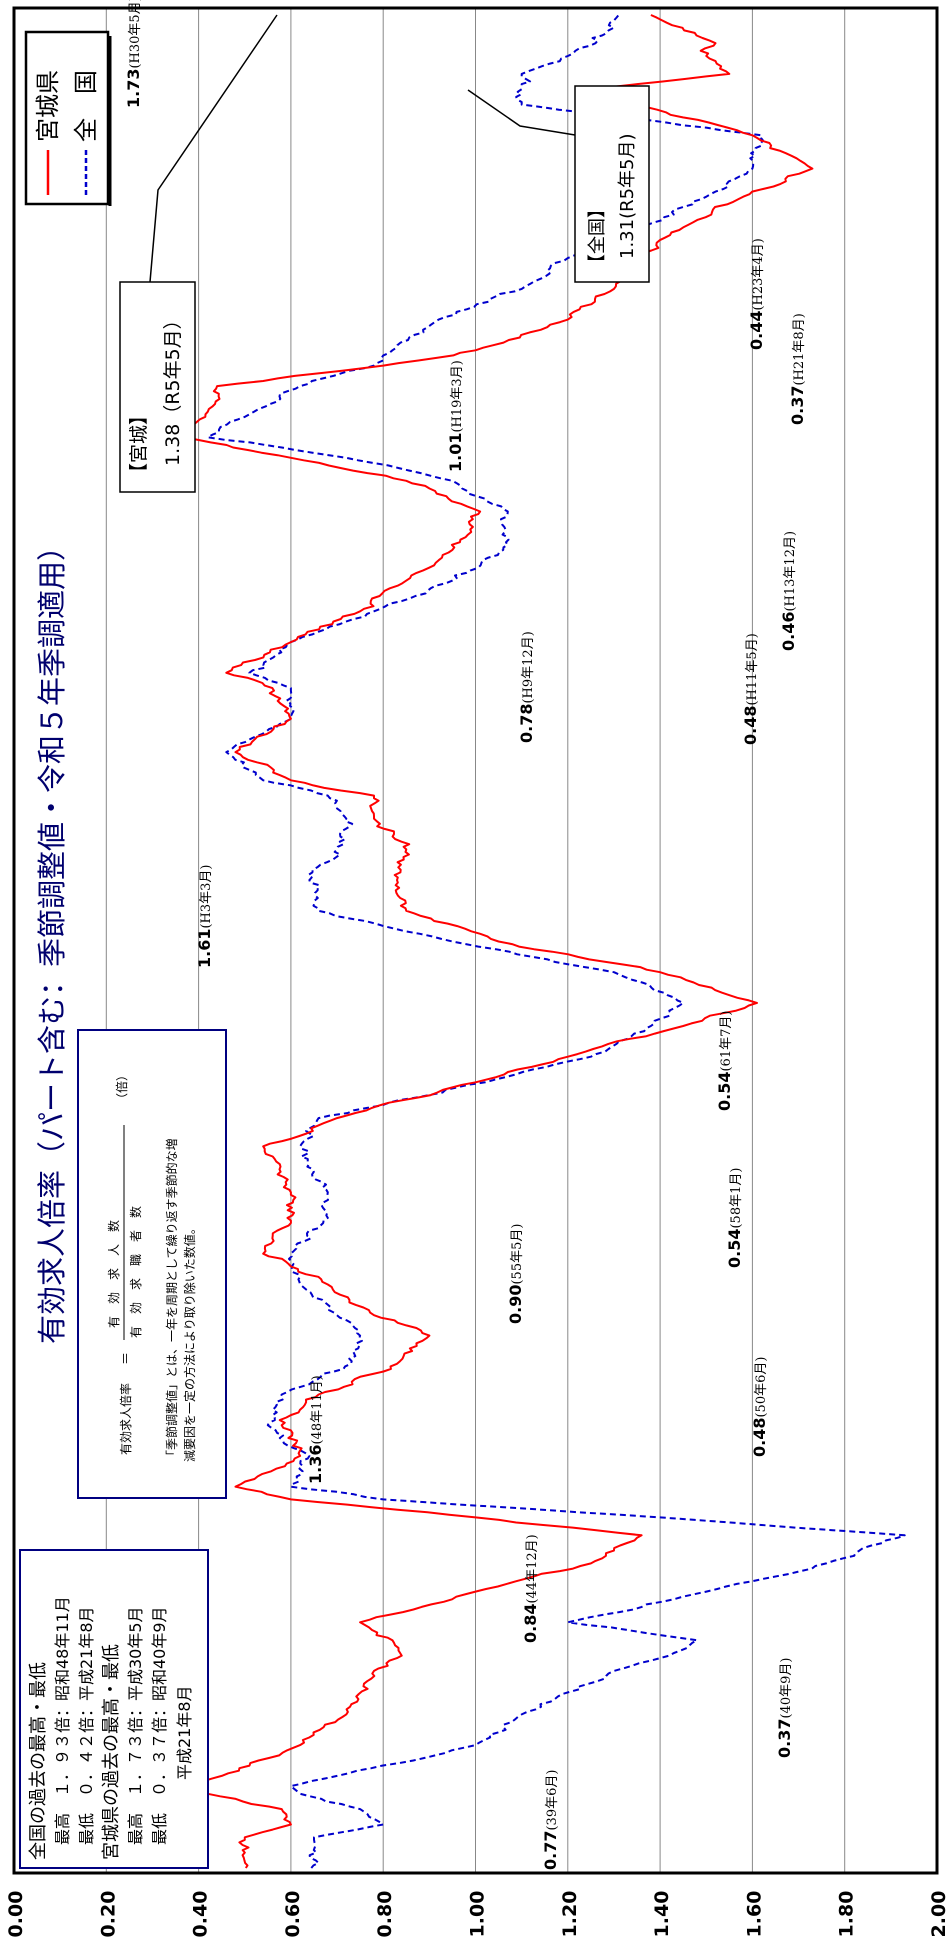 Image resolution: width=950 pixels, height=1951 pixels. I want to click on data-label: 0.37(40年9月), so click(784, 1708).